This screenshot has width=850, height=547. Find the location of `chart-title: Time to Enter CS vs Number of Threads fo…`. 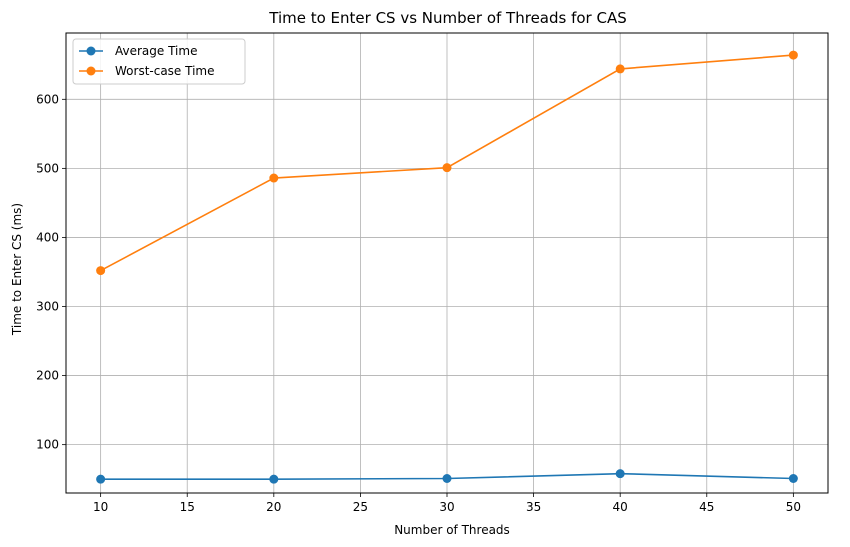

chart-title: Time to Enter CS vs Number of Threads fo… is located at coordinates (447, 18).